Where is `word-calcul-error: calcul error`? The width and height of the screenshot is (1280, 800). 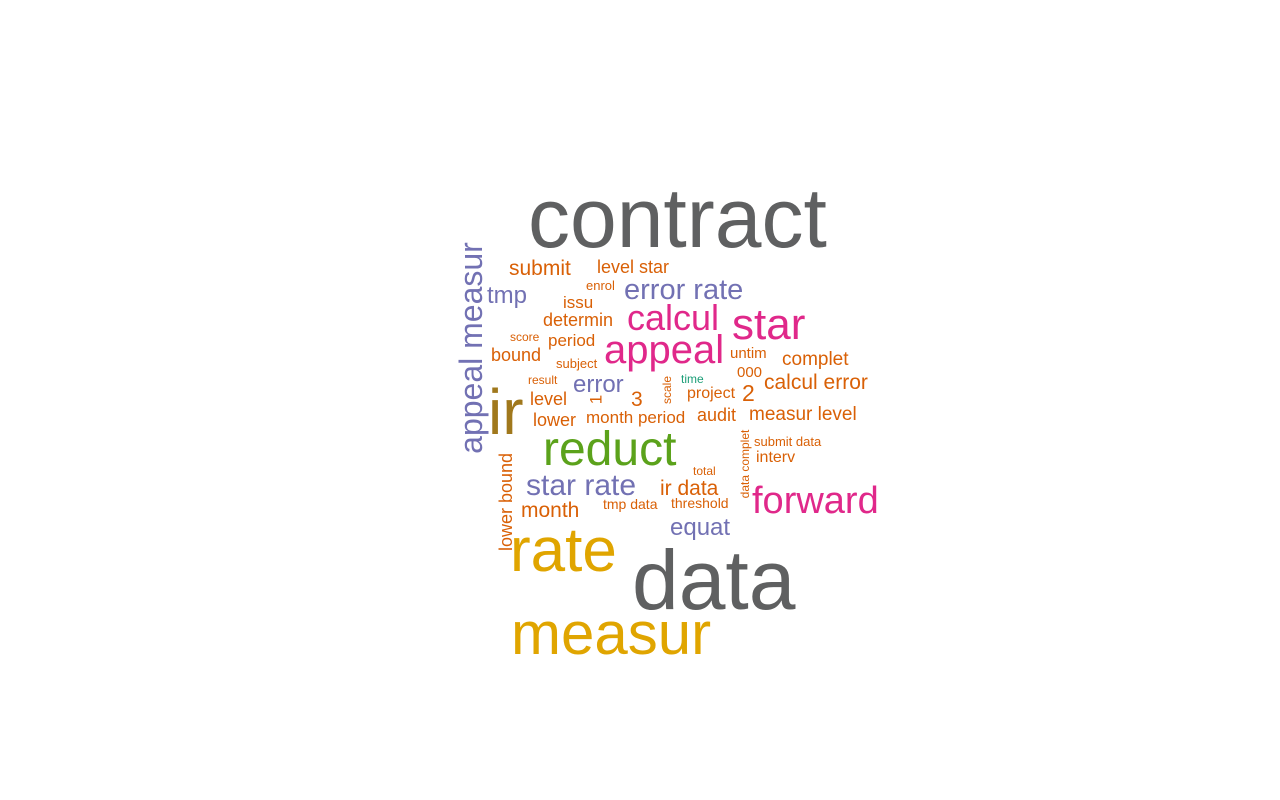
word-calcul-error: calcul error is located at coordinates (816, 382).